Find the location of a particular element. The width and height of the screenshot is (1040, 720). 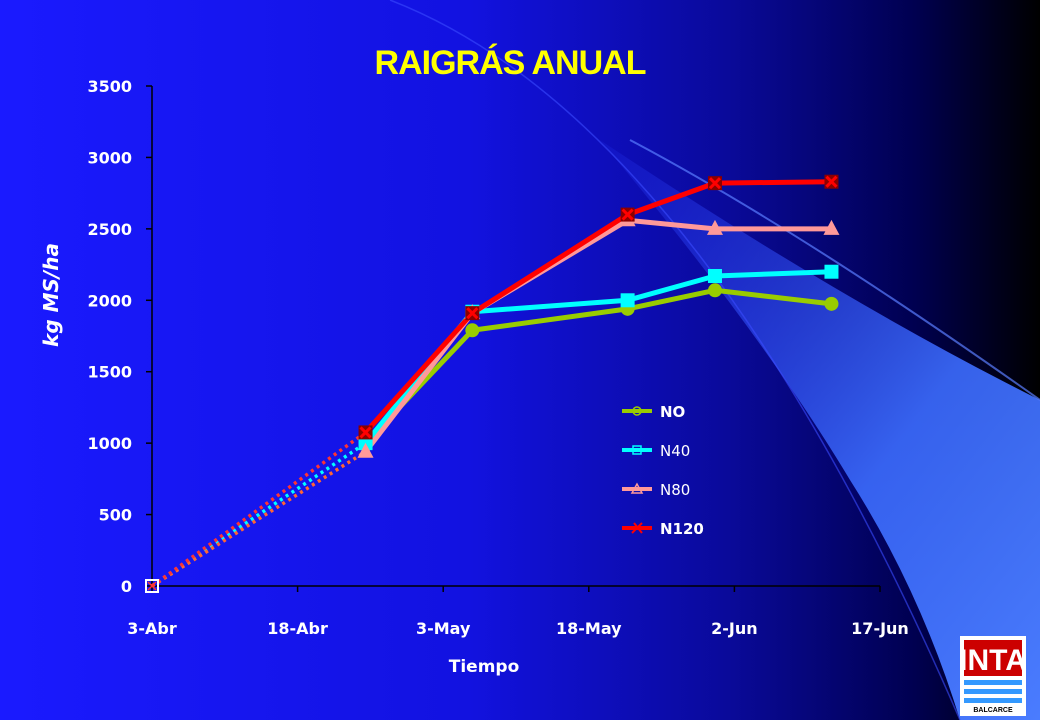

legend-item-3: N120 is located at coordinates (663, 529).